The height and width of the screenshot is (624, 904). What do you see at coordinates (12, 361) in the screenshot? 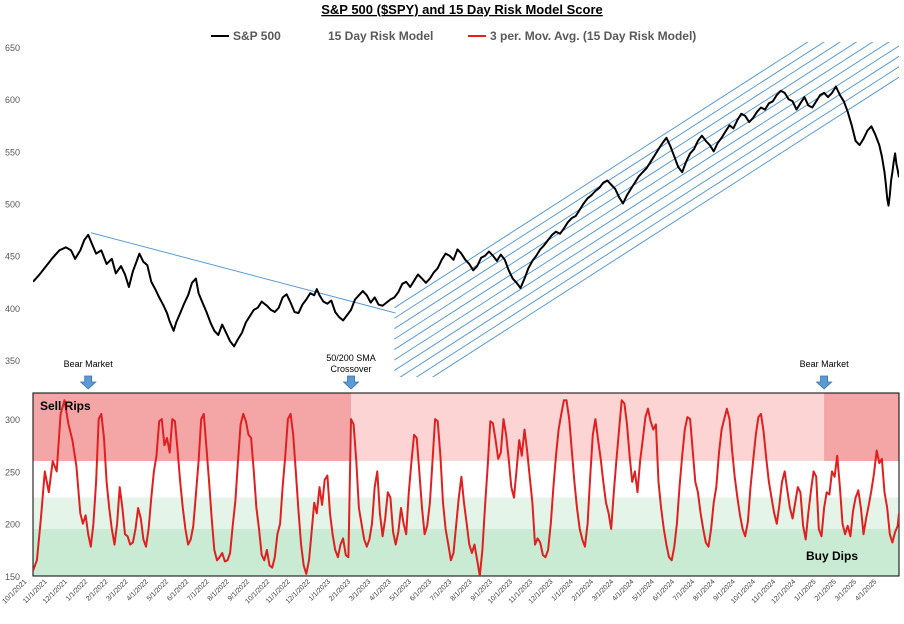
I see `upper-y-tick-label: 350` at bounding box center [12, 361].